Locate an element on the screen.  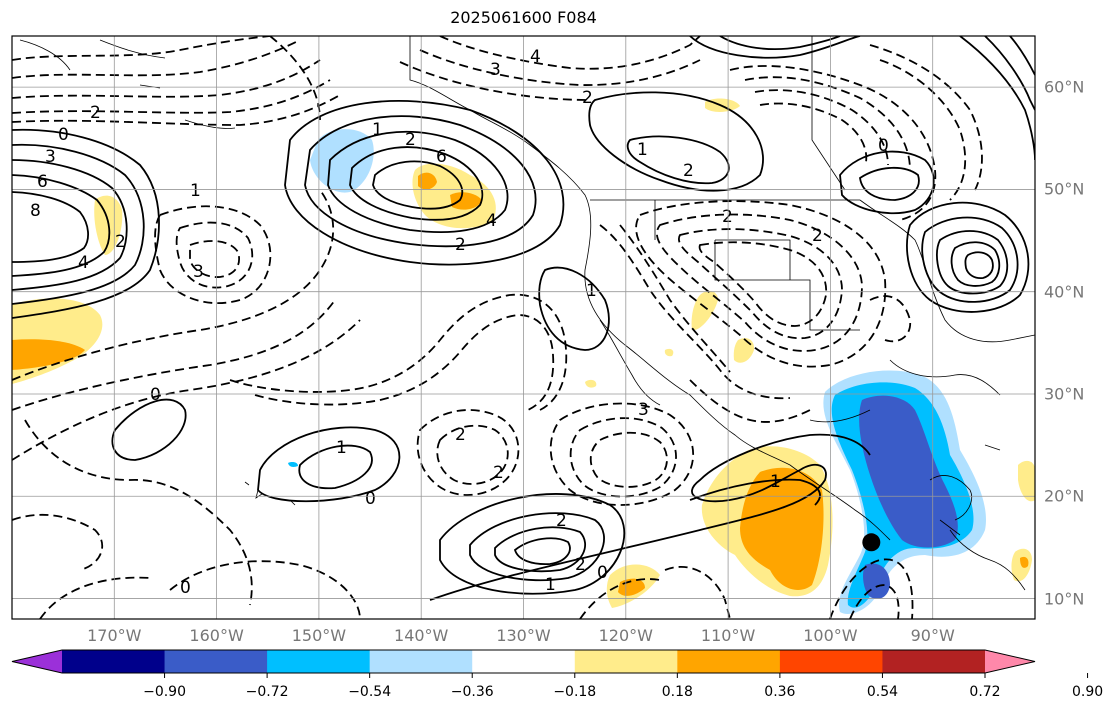
longitude-label: 150°W is located at coordinates (319, 635).